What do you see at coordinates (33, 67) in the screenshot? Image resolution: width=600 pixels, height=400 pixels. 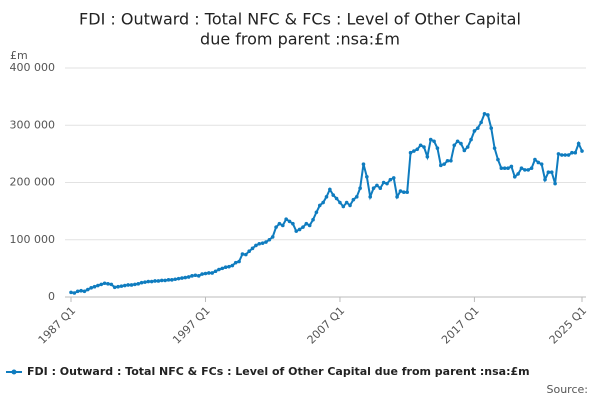 I see `y-tick-label: 400 000` at bounding box center [33, 67].